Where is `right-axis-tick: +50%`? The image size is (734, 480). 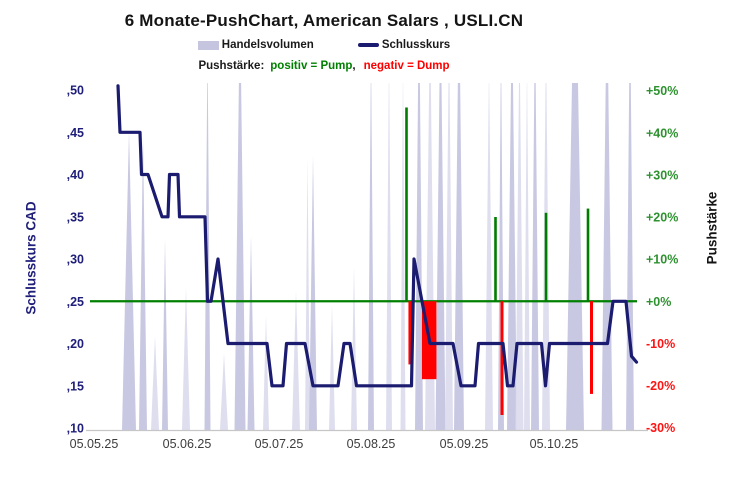
right-axis-tick: +50% is located at coordinates (662, 91).